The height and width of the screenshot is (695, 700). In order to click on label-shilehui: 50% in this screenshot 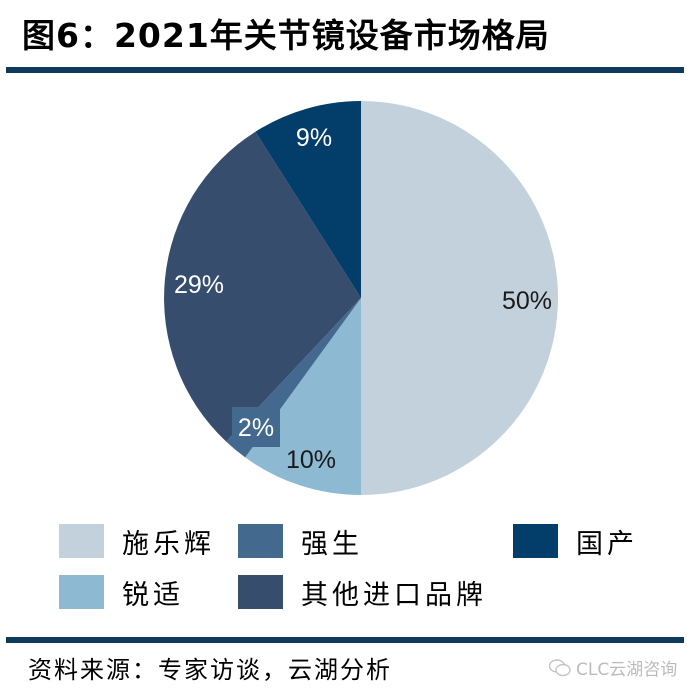, I will do `click(527, 301)`.